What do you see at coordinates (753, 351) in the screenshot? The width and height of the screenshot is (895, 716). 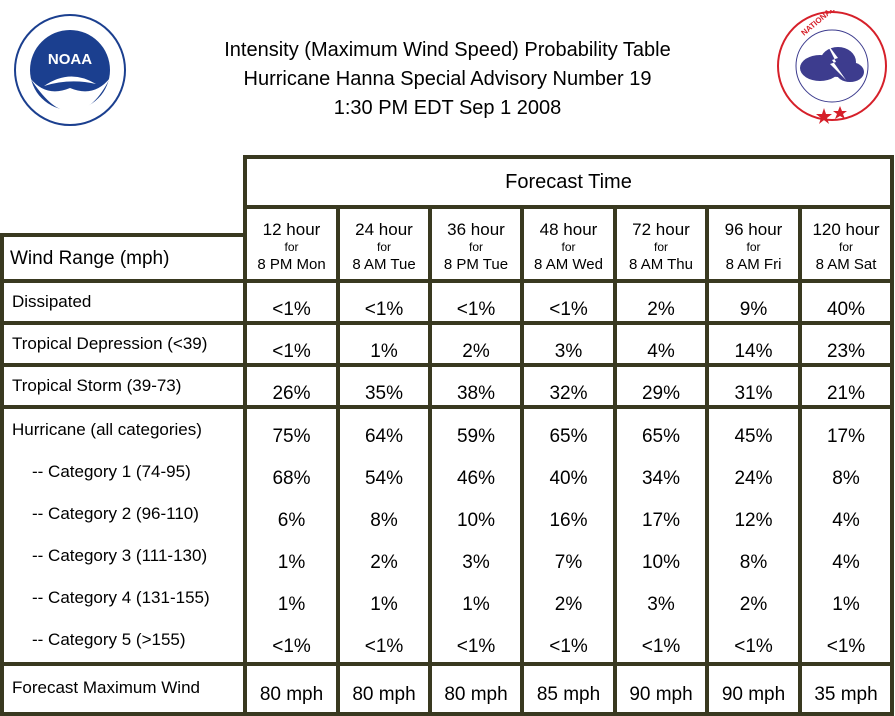 I see `table-cell: 14%` at bounding box center [753, 351].